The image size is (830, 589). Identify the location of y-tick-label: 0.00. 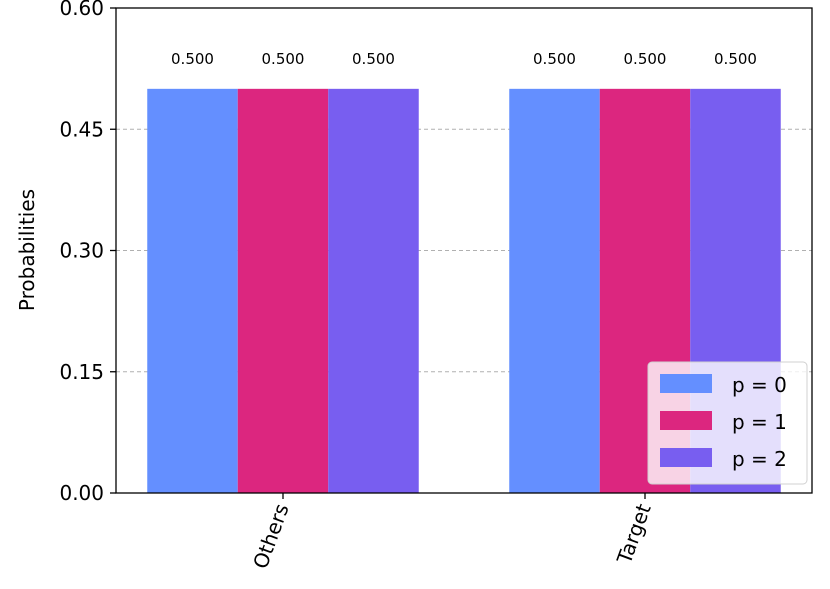
(81, 493).